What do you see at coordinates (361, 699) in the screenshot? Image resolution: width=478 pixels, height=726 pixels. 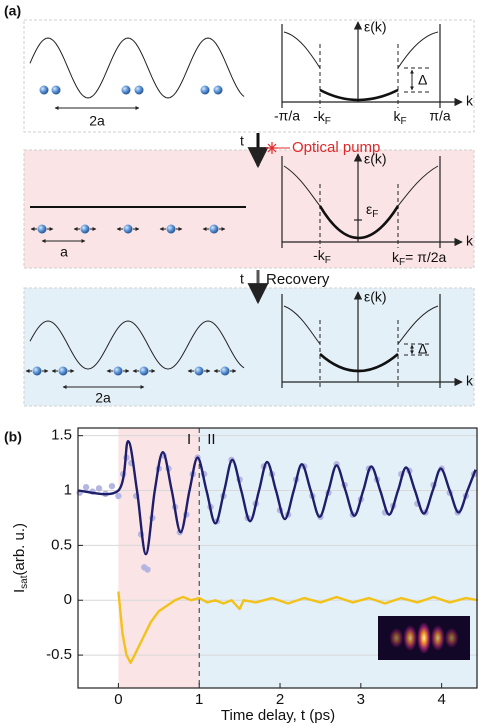 I see `x-tick-label: 3` at bounding box center [361, 699].